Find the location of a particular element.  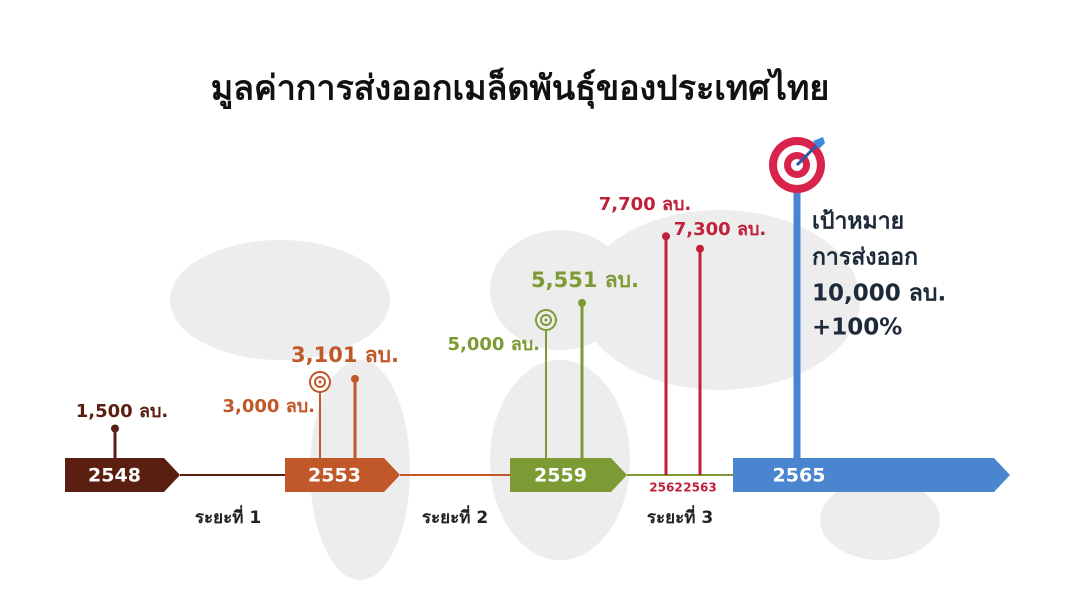

value-label: 3,101 ลบ. is located at coordinates (345, 355).